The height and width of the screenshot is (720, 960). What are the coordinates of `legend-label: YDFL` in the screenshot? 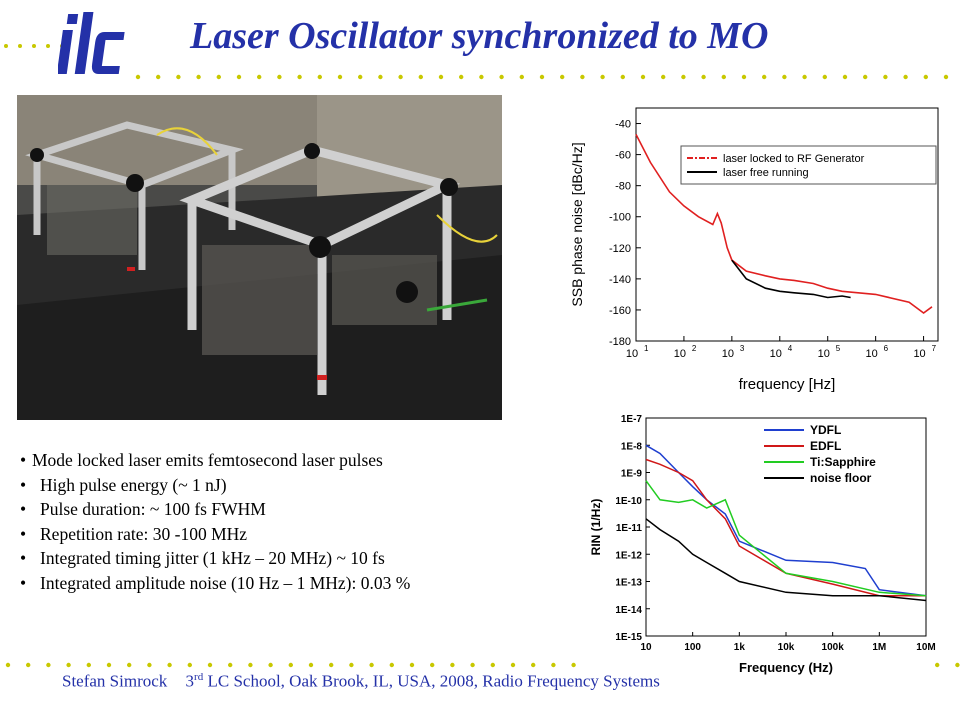 It's located at (825, 430).